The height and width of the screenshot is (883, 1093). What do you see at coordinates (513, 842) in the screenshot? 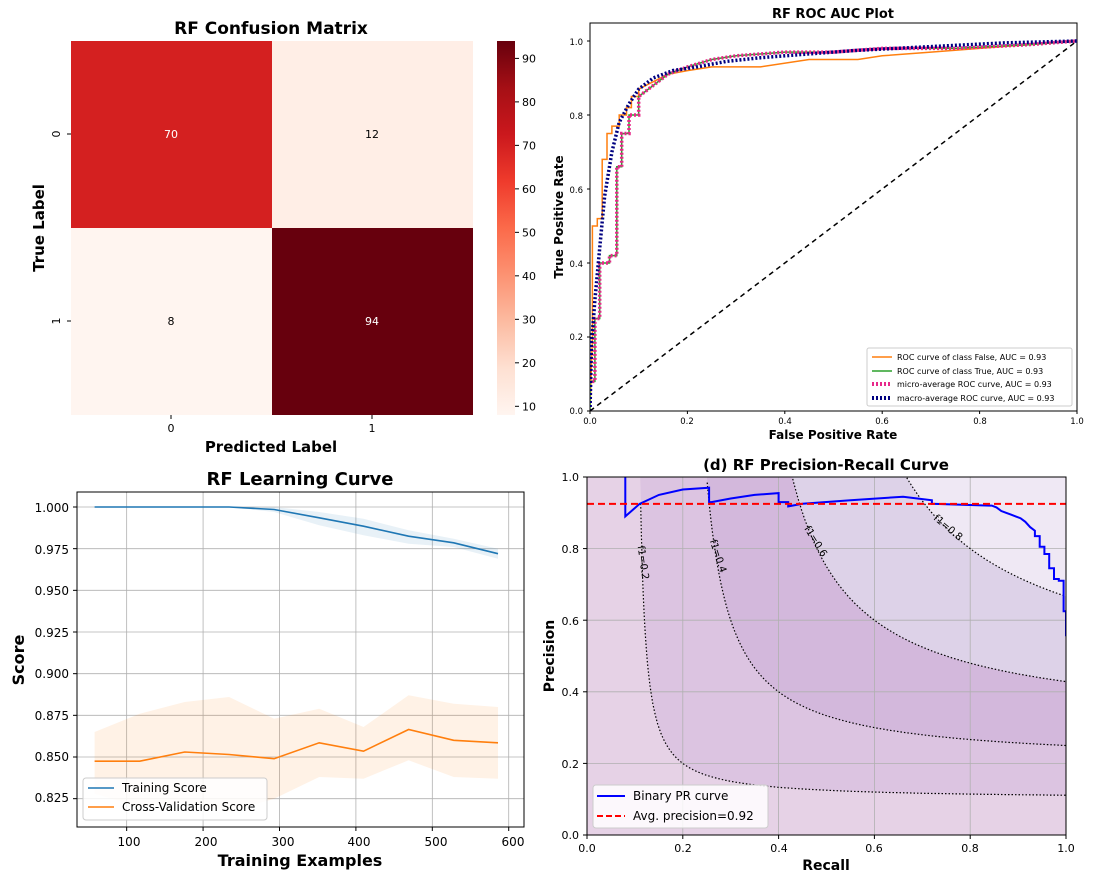
I see `x-tick-label: 600` at bounding box center [513, 842].